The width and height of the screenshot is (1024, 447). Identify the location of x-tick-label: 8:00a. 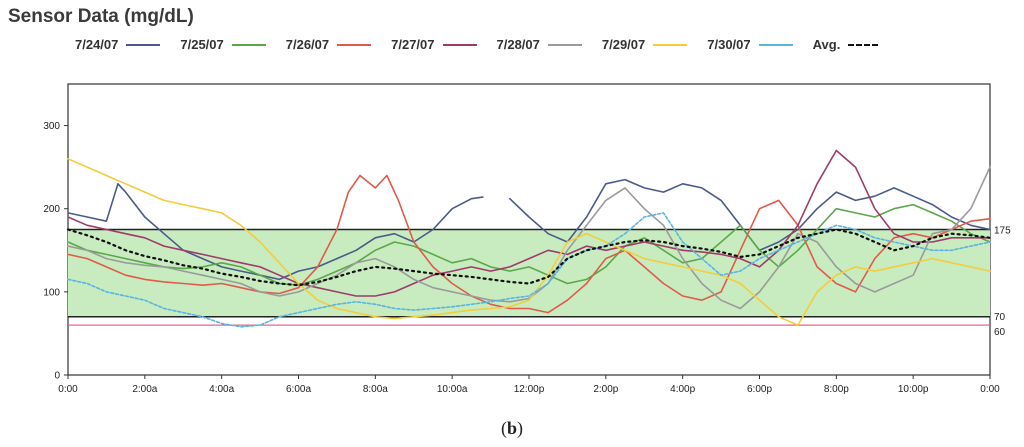
(375, 389).